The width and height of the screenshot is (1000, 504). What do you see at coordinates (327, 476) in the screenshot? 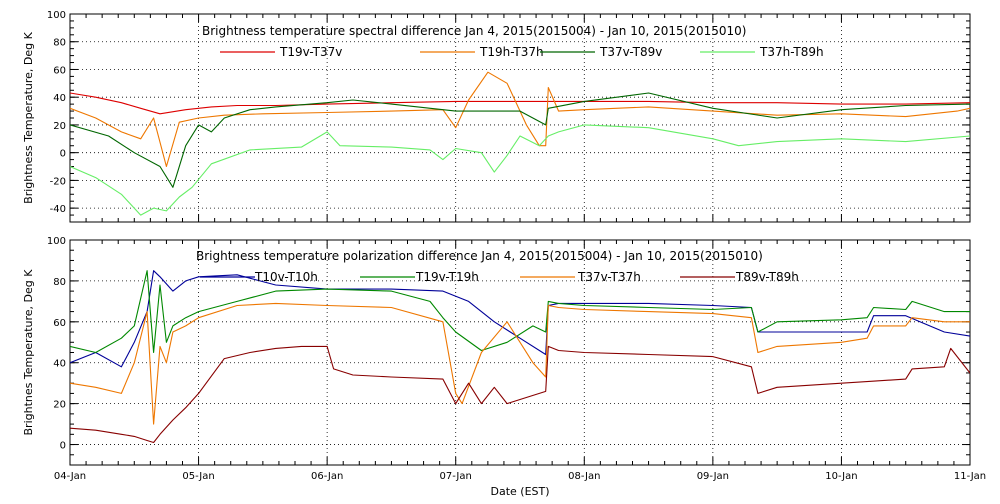
I see `x-tick-label: 06-Jan` at bounding box center [327, 476].